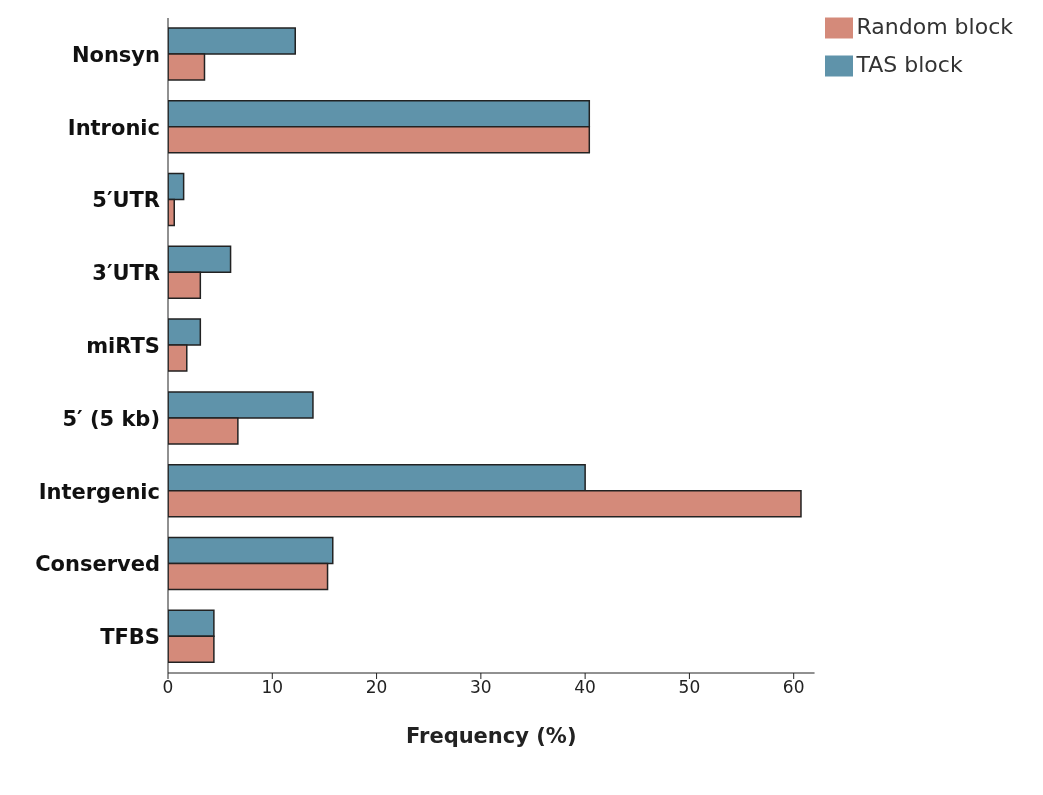  I want to click on x-axis-title: Frequency (%), so click(491, 736).